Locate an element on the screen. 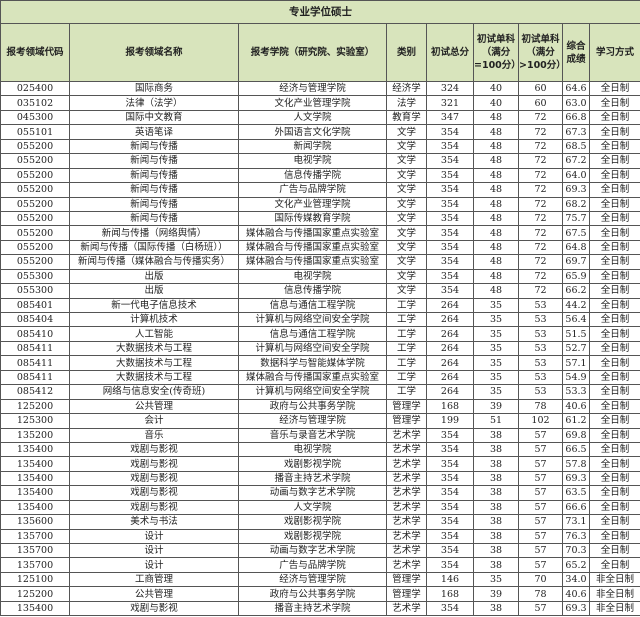  cell-total: 168 is located at coordinates (450, 594).